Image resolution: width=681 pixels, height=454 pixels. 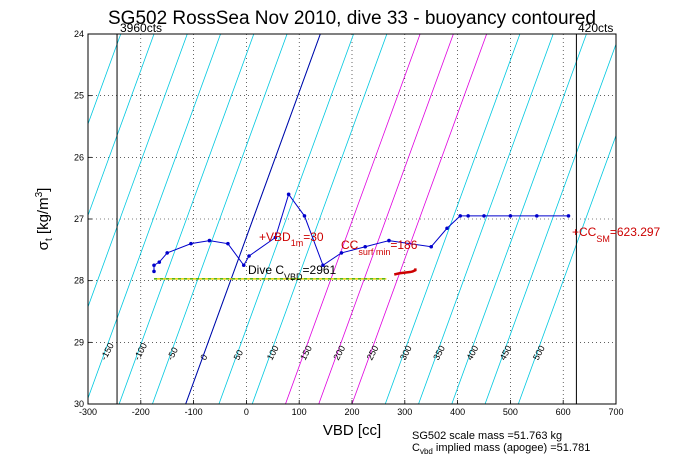 What do you see at coordinates (79, 404) in the screenshot?
I see `y-tick-label: 30` at bounding box center [79, 404].